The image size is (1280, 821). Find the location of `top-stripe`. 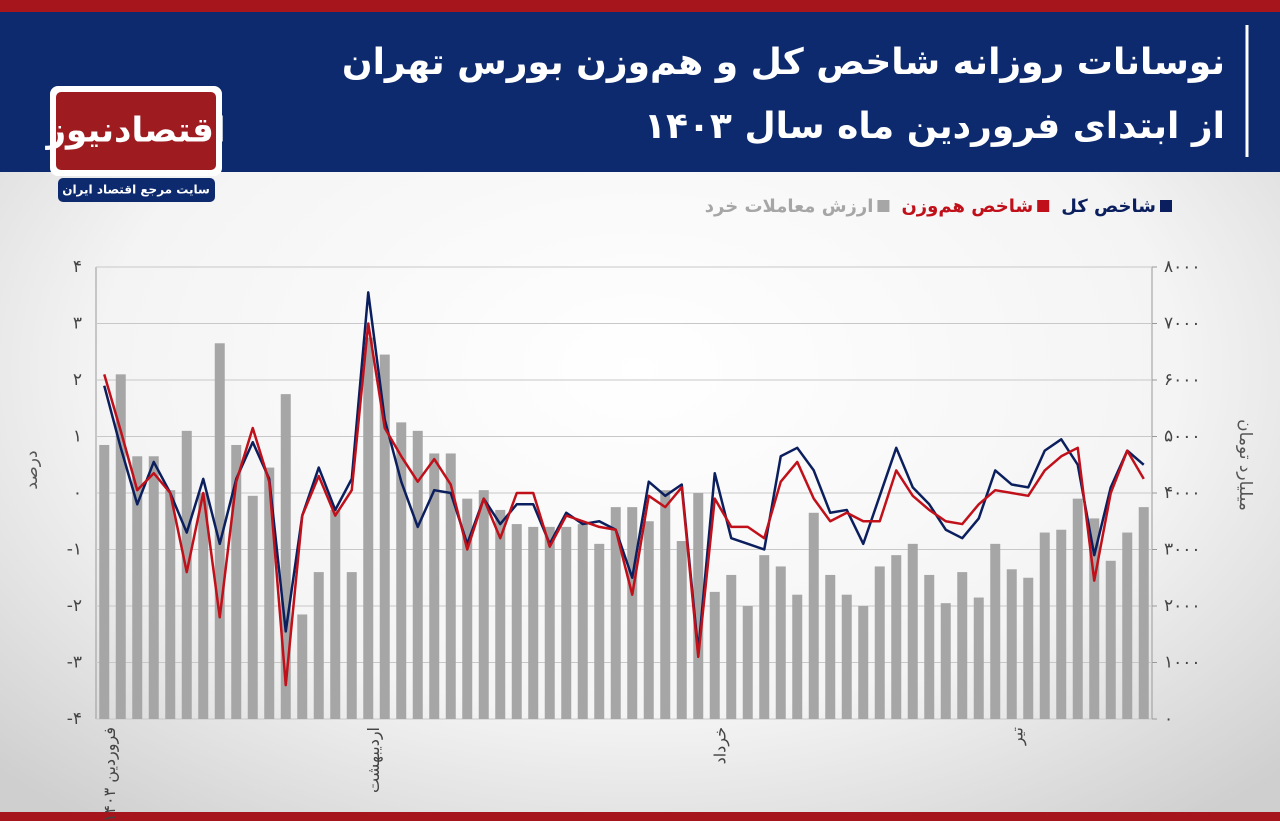

top-stripe is located at coordinates (640, 6).